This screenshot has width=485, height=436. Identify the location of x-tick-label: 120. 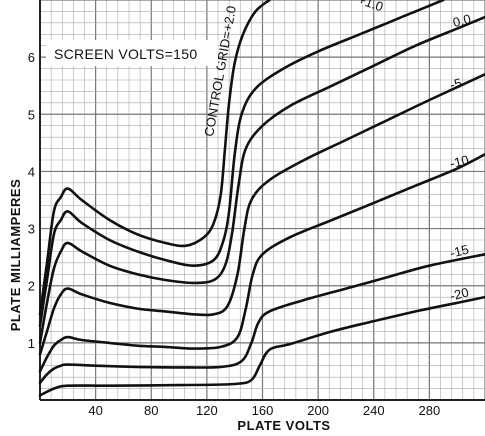
(207, 410).